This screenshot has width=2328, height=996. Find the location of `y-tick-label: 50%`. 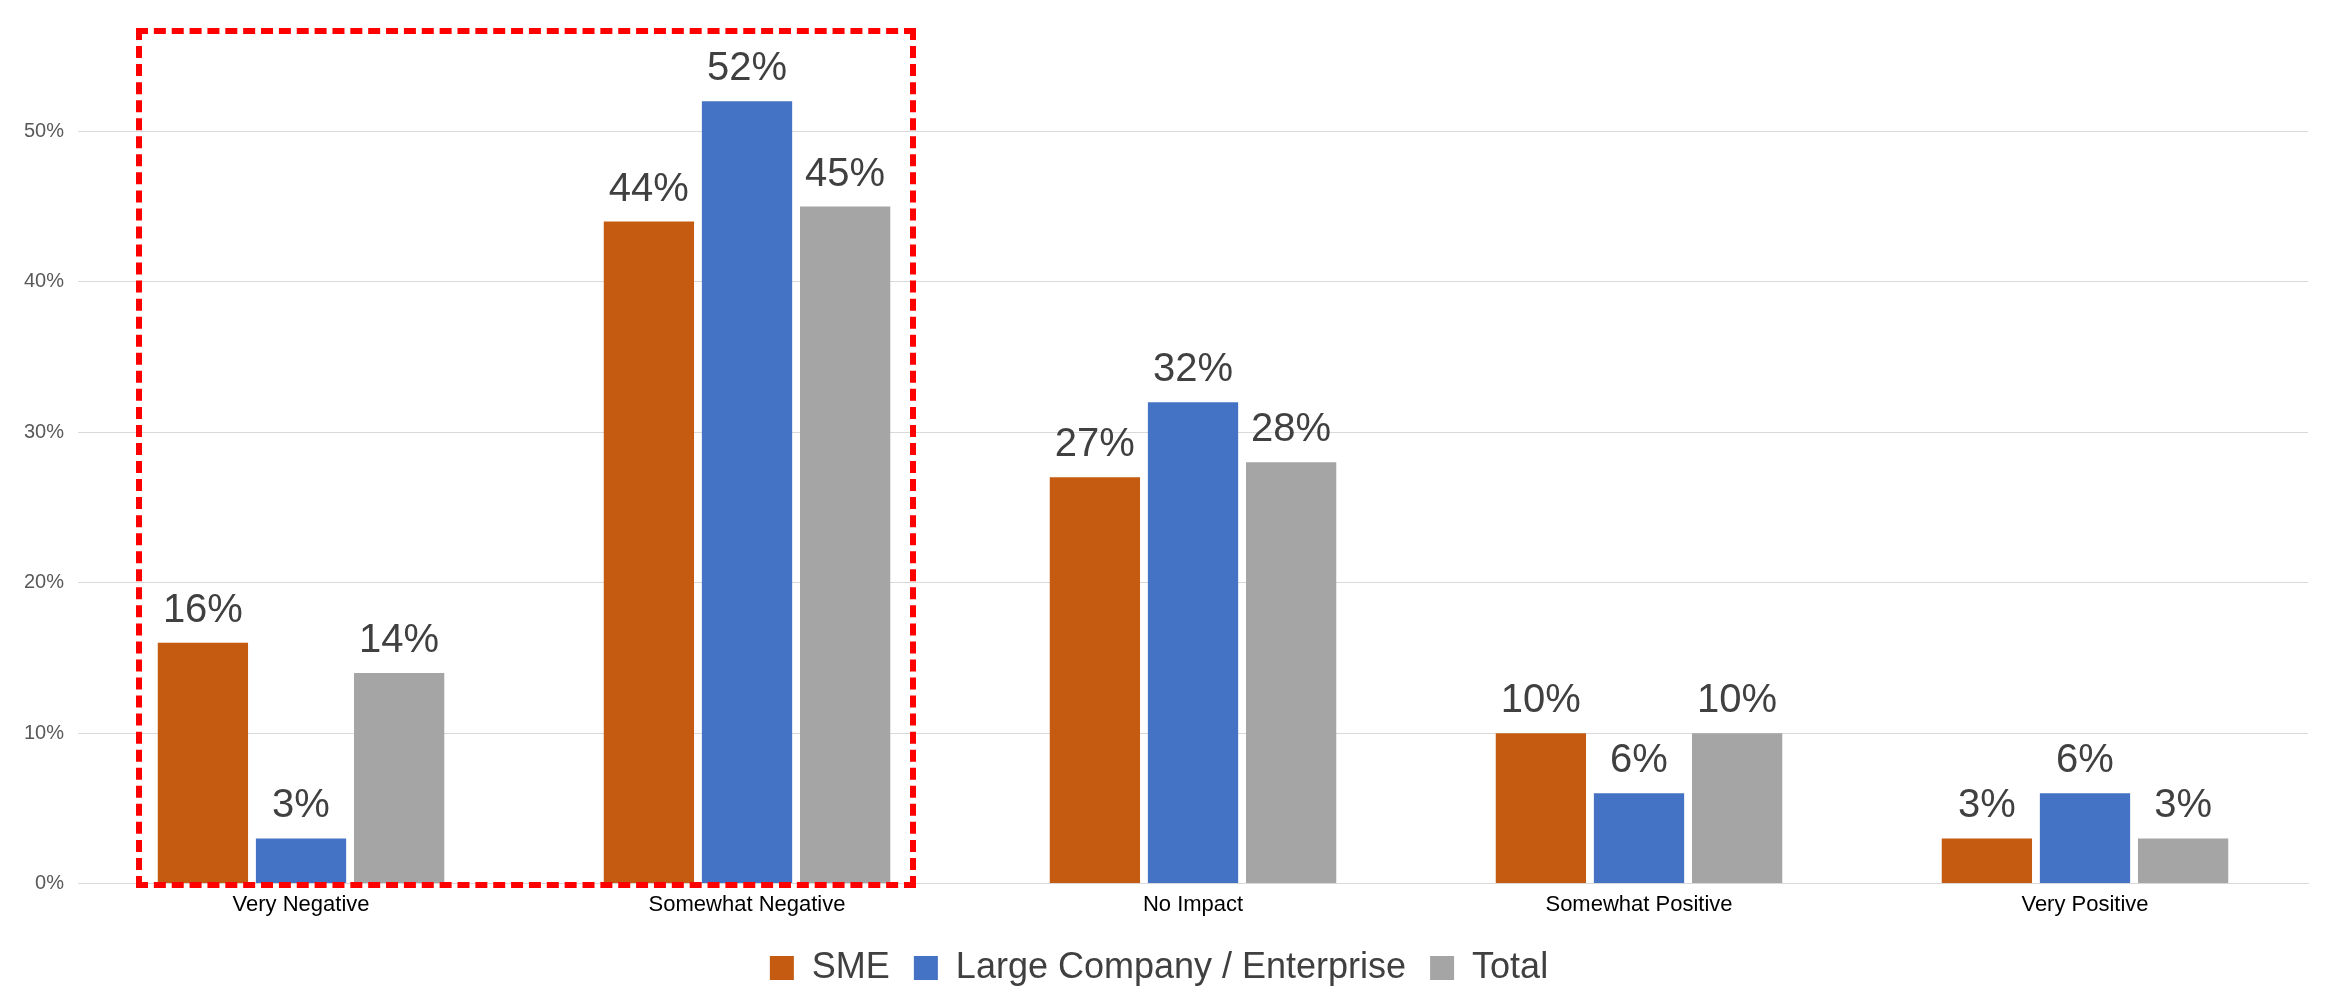

y-tick-label: 50% is located at coordinates (44, 129).